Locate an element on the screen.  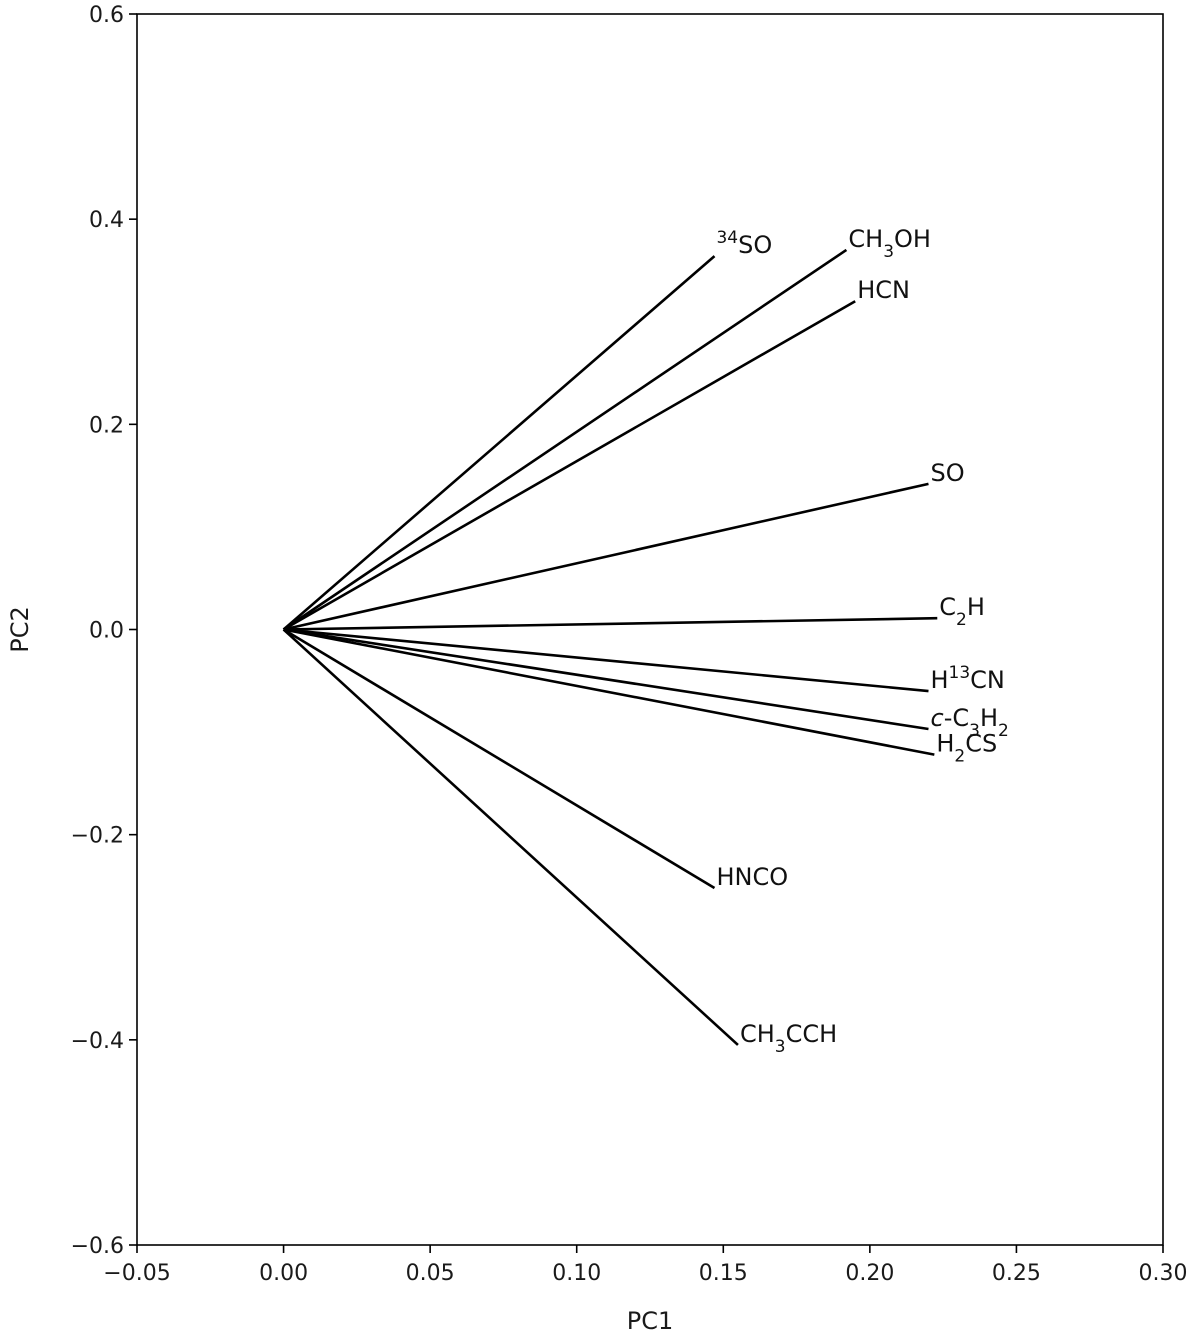
x-tick-label: −0.05 is located at coordinates (136, 1273).